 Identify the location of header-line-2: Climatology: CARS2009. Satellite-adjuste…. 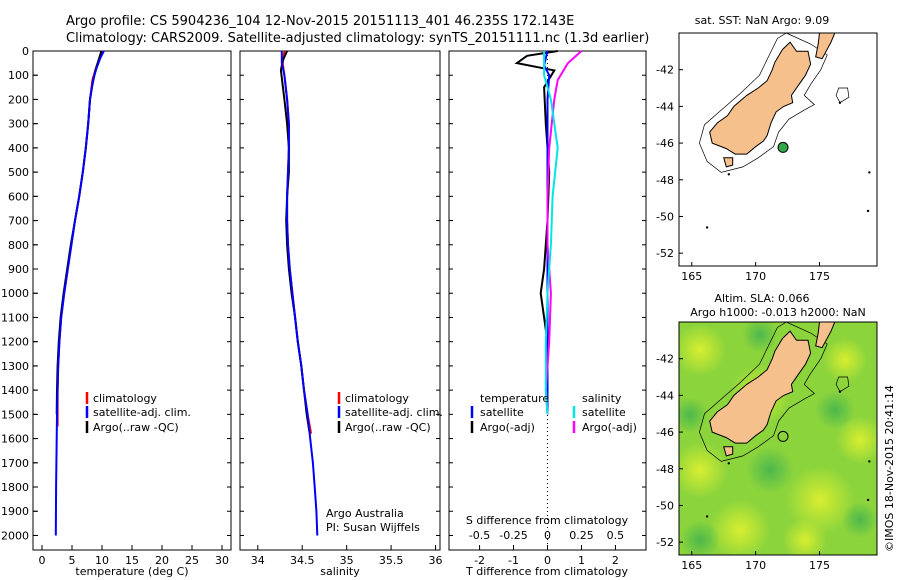
(357, 38).